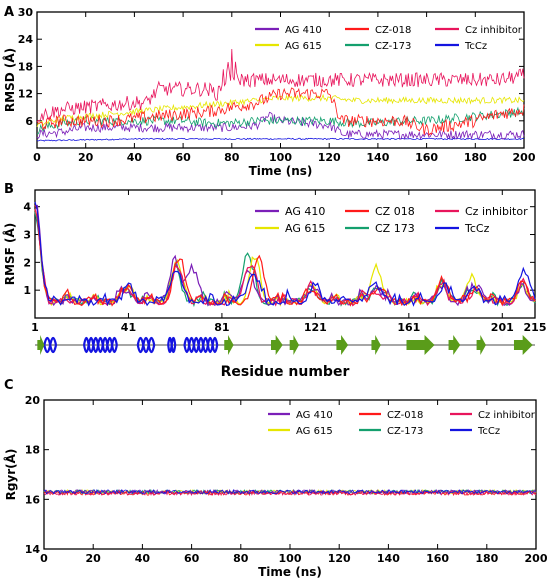 The width and height of the screenshot is (550, 579). Describe the element at coordinates (10, 475) in the screenshot. I see `y-axis-title: Rgyr(Å)` at that location.